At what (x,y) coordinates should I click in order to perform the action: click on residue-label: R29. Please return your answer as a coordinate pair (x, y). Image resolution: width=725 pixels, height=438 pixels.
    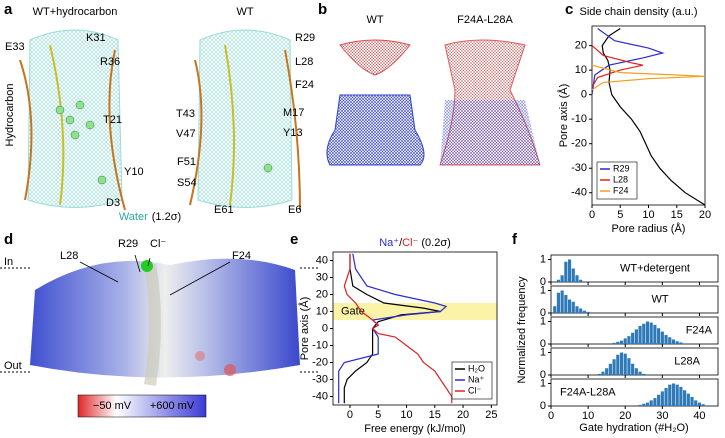
    Looking at the image, I should click on (128, 244).